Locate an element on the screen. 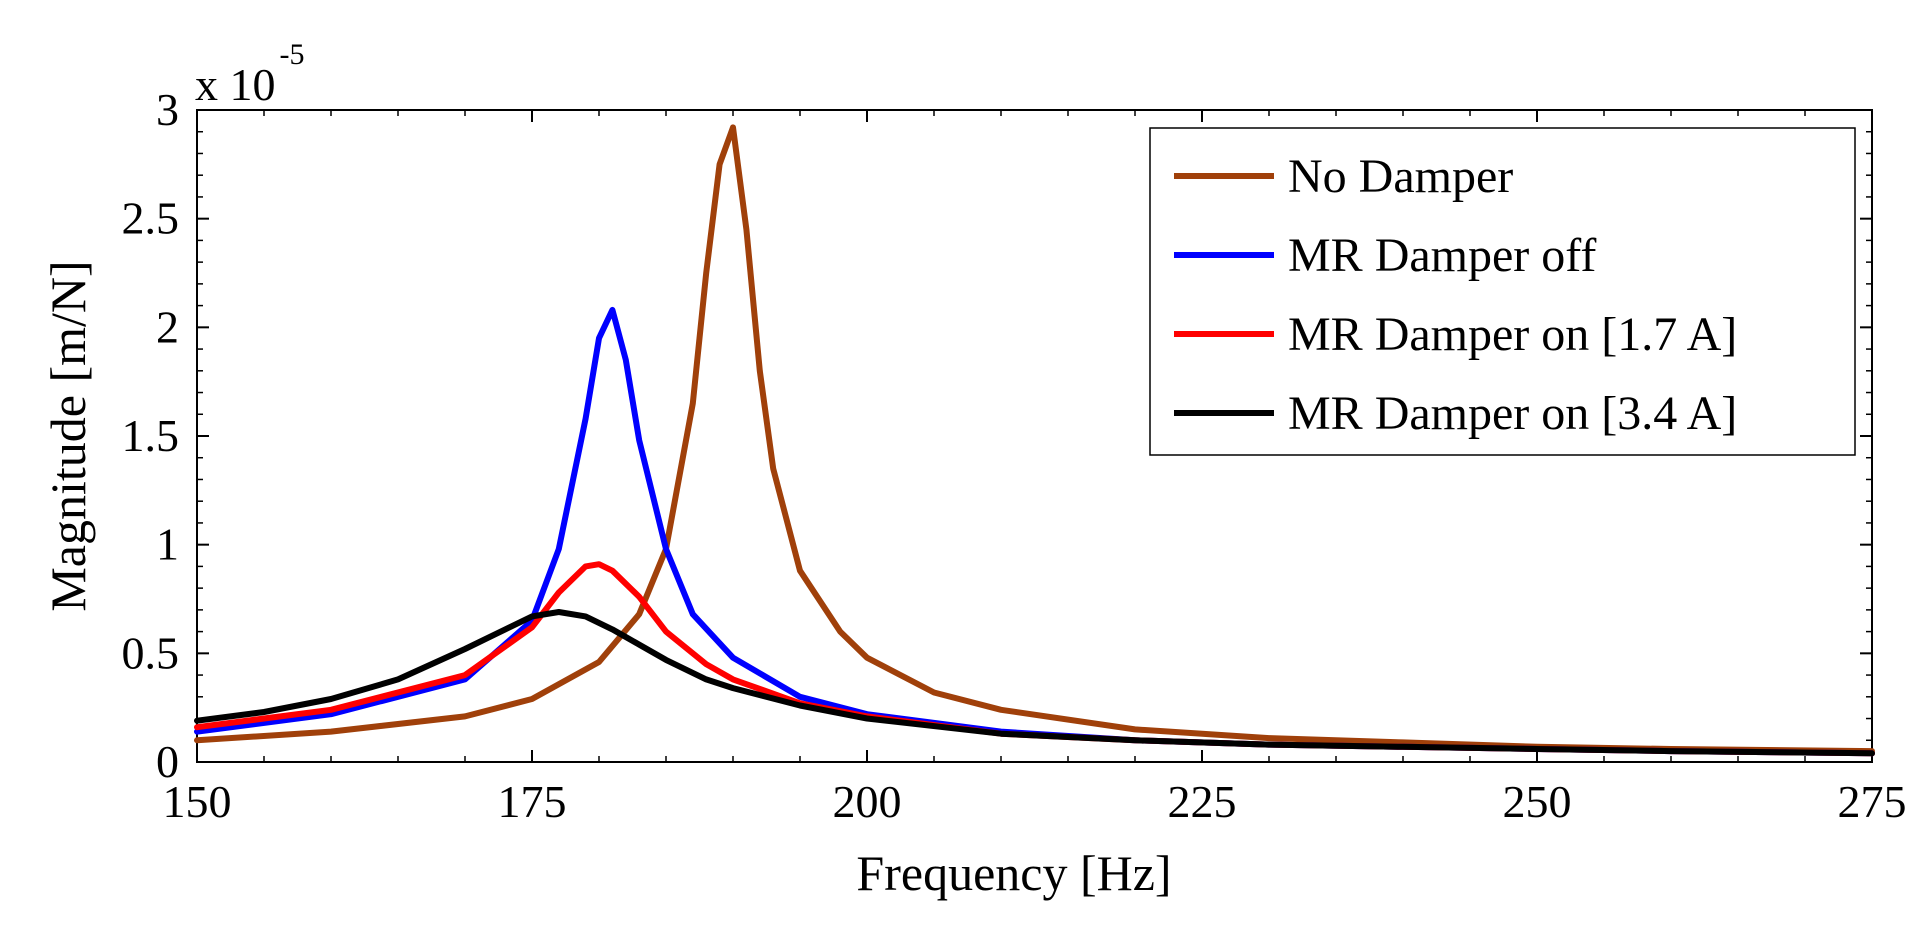 Image resolution: width=1926 pixels, height=927 pixels. series-line-mr-damper-on-3-4-a is located at coordinates (1034, 683).